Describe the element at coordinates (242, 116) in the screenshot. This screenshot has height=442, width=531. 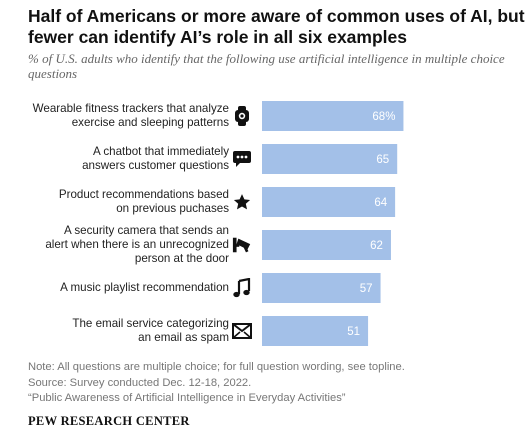
I see `fitness-tracker-icon` at that location.